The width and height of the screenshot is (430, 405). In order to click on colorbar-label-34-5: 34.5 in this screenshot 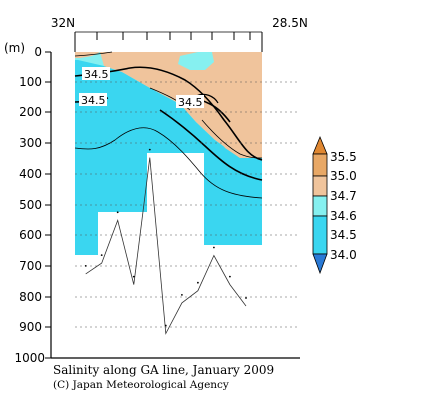, I will do `click(343, 235)`.